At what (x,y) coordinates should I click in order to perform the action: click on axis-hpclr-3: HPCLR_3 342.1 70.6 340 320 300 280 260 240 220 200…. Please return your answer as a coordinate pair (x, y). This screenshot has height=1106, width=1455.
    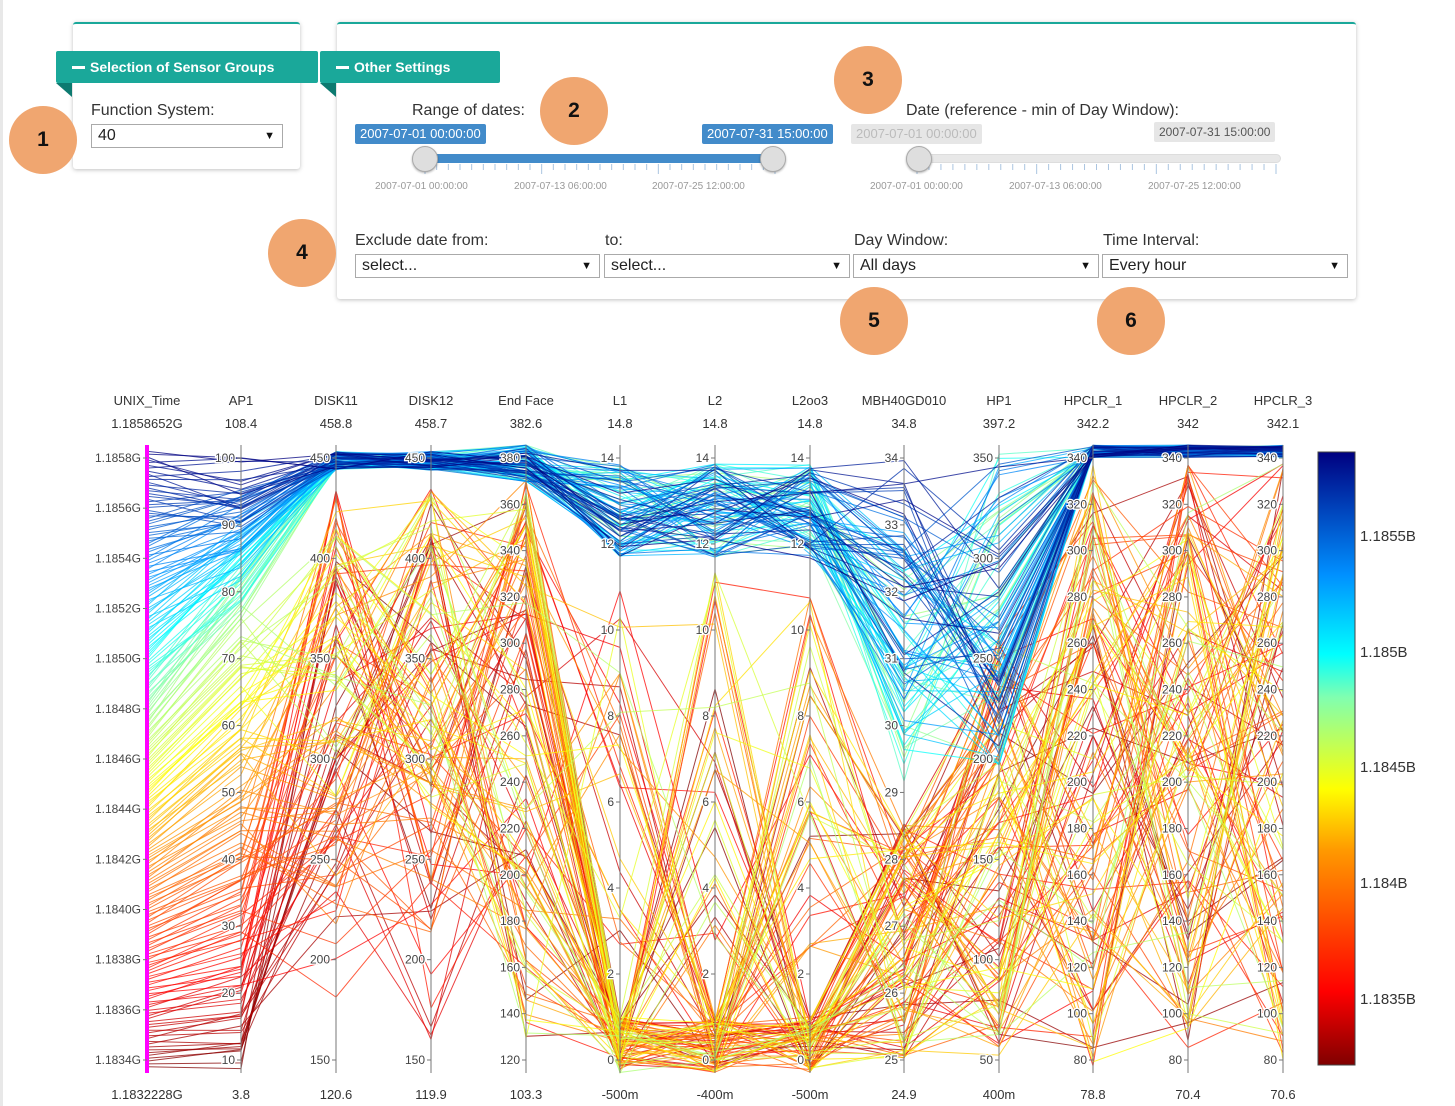
    Looking at the image, I should click on (1283, 747).